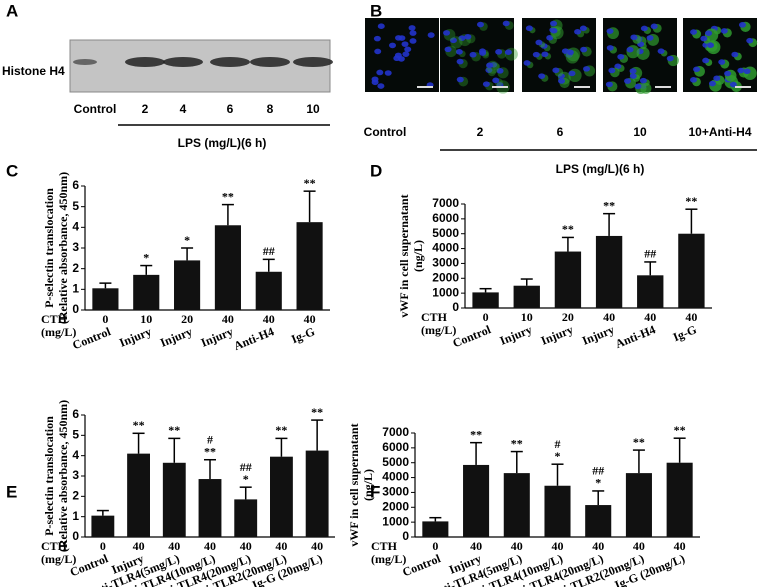 This screenshot has width=778, height=587. I want to click on y-tick-label: 2000, so click(445, 277).